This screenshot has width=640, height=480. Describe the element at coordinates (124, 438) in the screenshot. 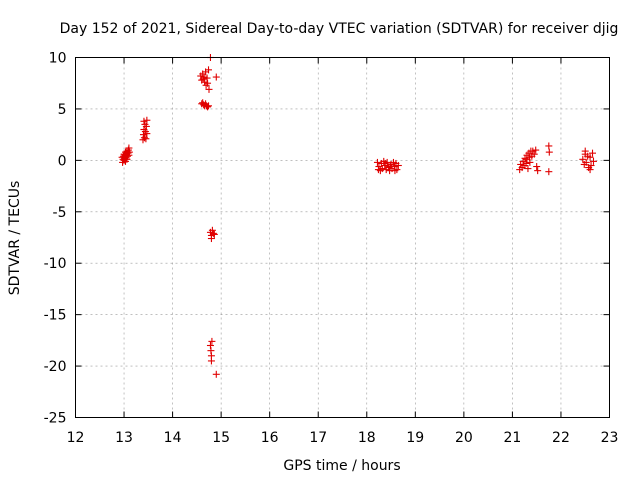

I see `x-tick-label: 13` at that location.